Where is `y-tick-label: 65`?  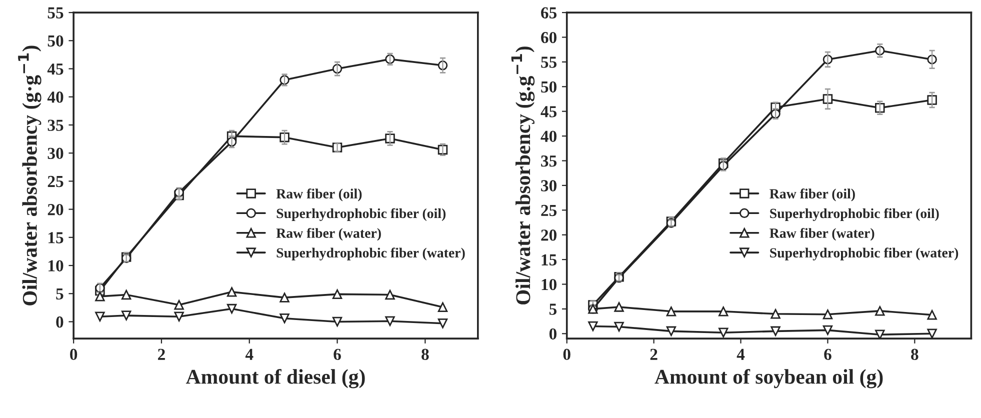 y-tick-label: 65 is located at coordinates (549, 12).